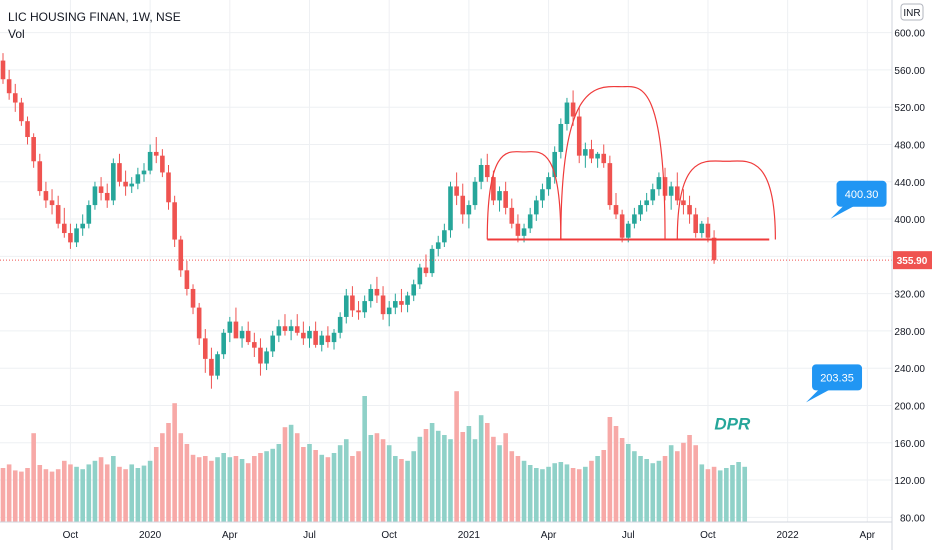  What do you see at coordinates (909, 183) in the screenshot?
I see `y-tick-label: 440.00` at bounding box center [909, 183].